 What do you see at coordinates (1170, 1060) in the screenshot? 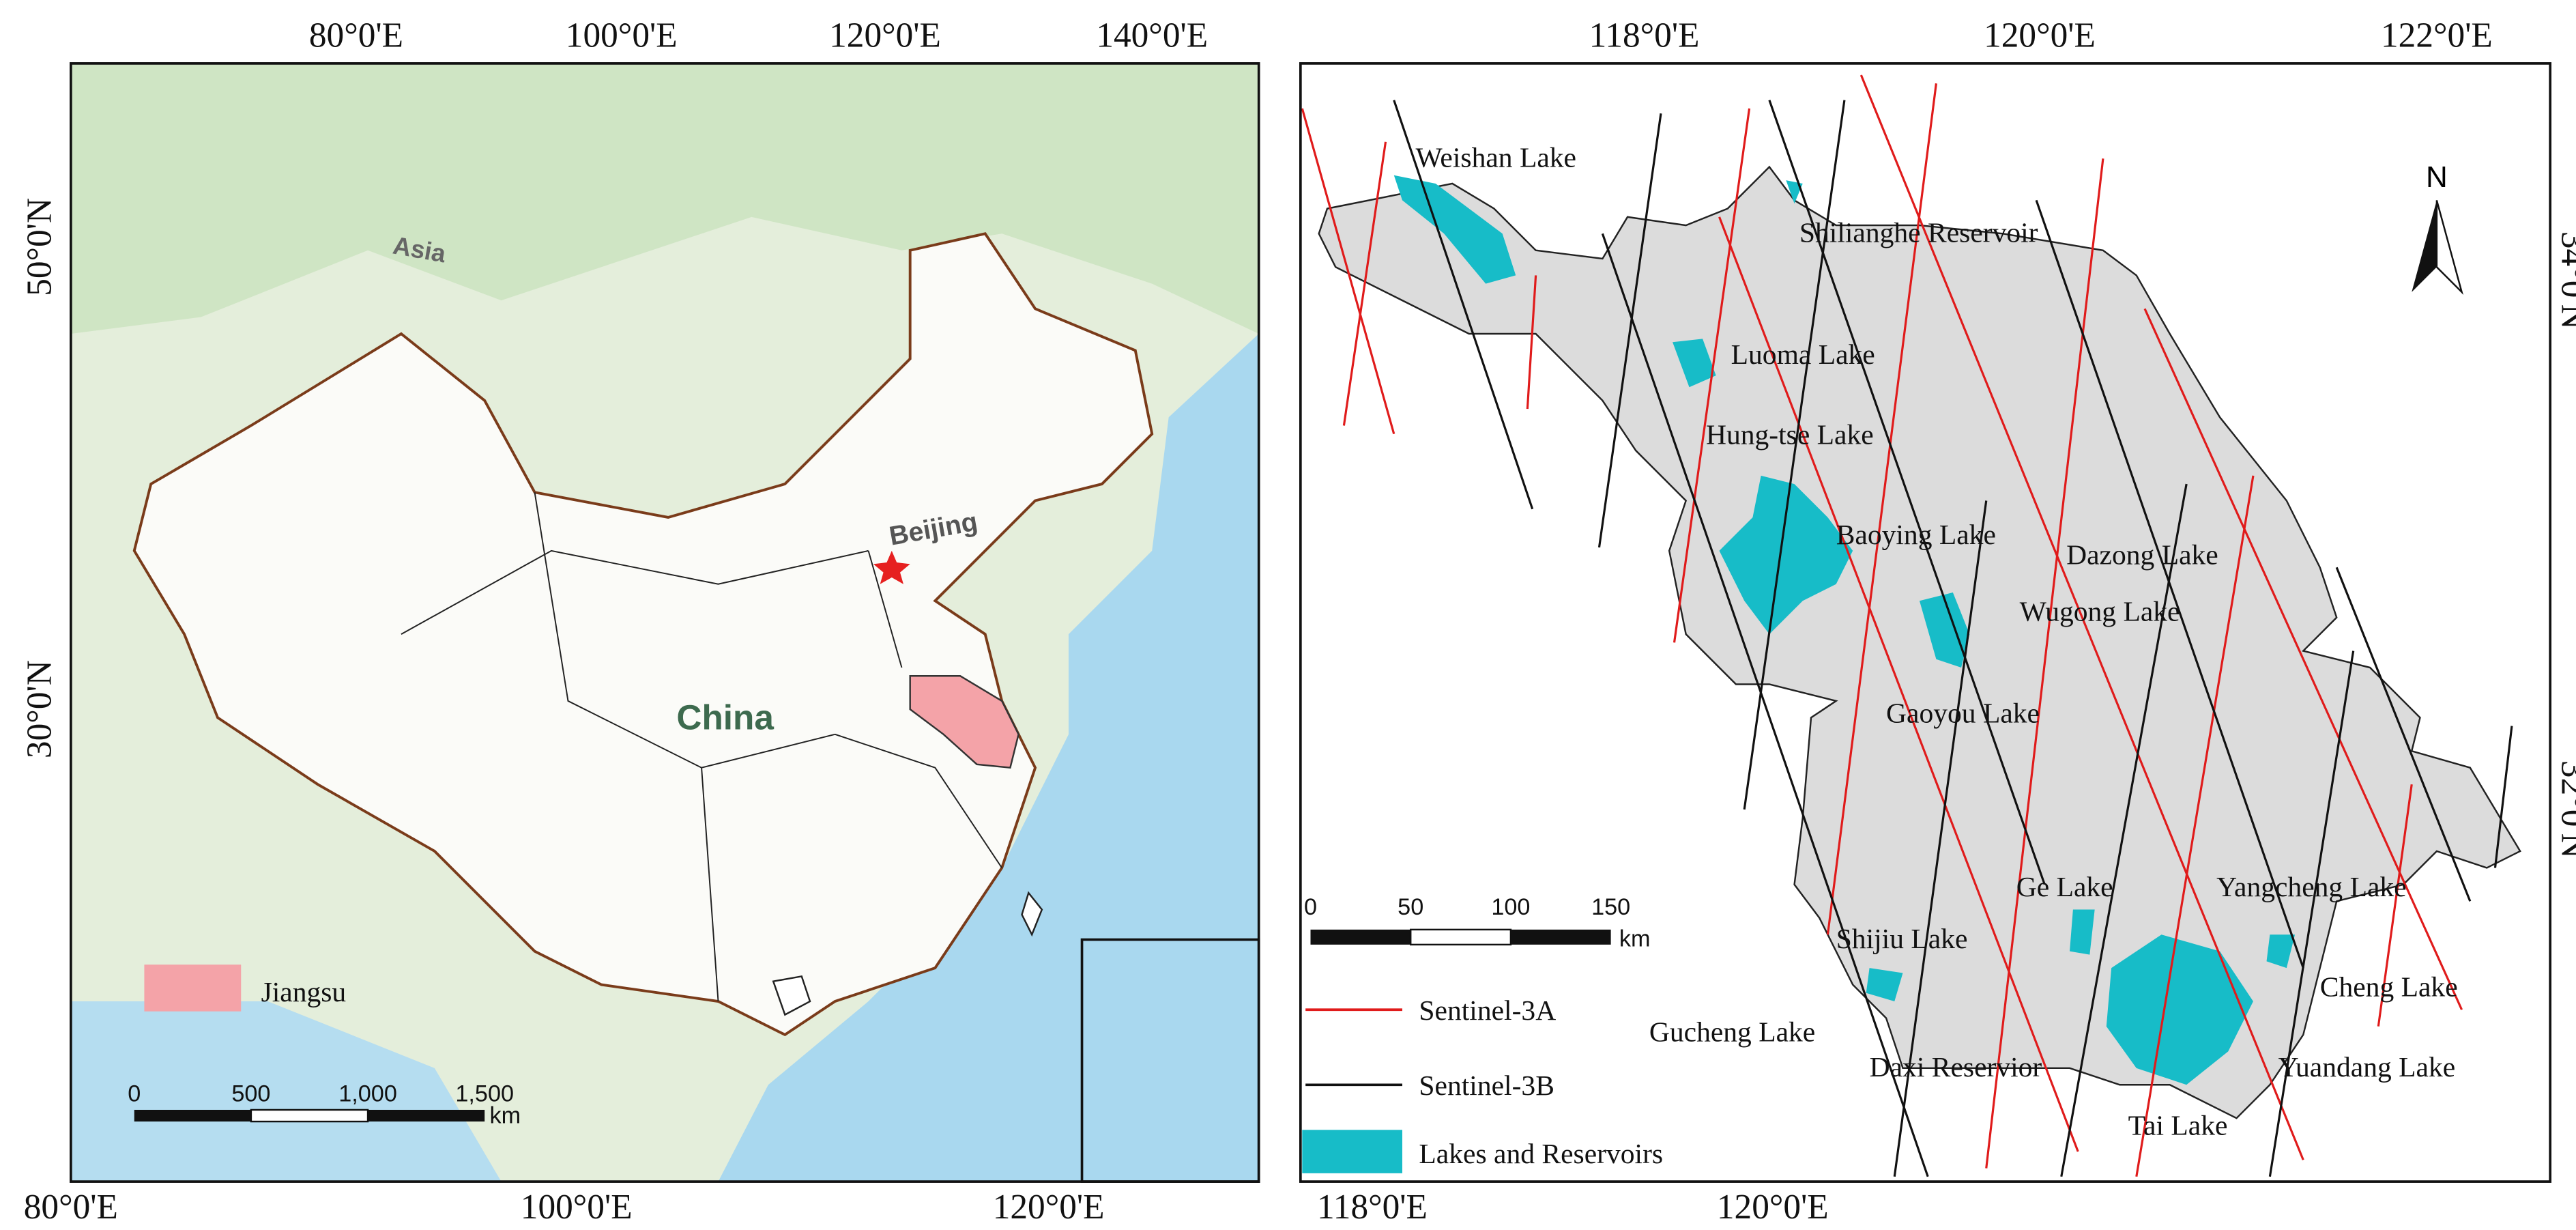
I see `inset-frame` at bounding box center [1170, 1060].